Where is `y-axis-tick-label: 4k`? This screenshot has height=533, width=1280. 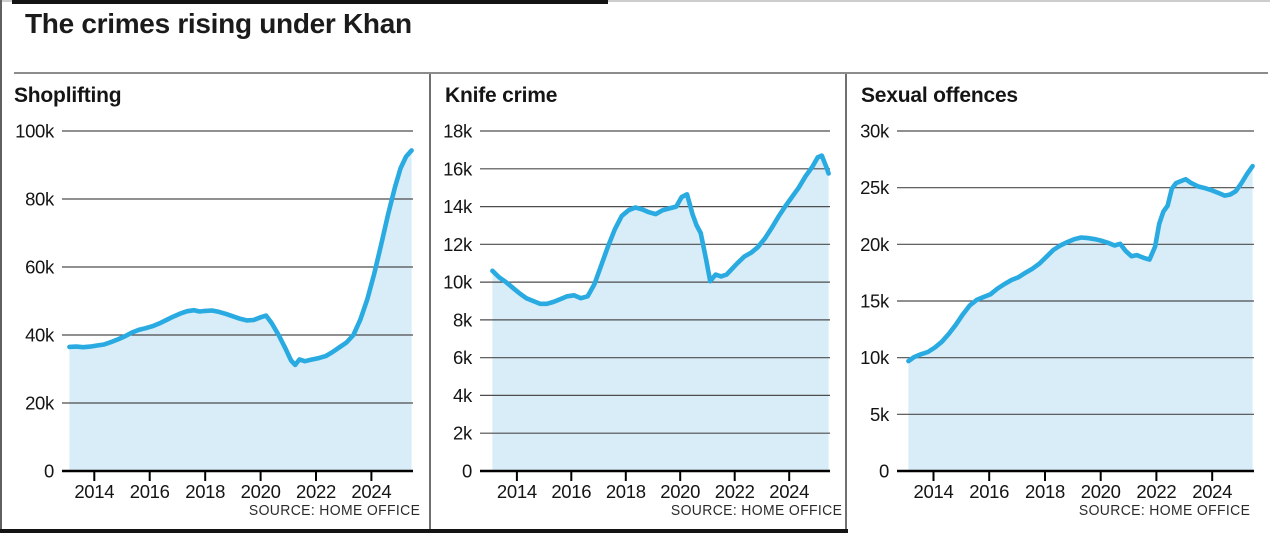
y-axis-tick-label: 4k is located at coordinates (463, 395).